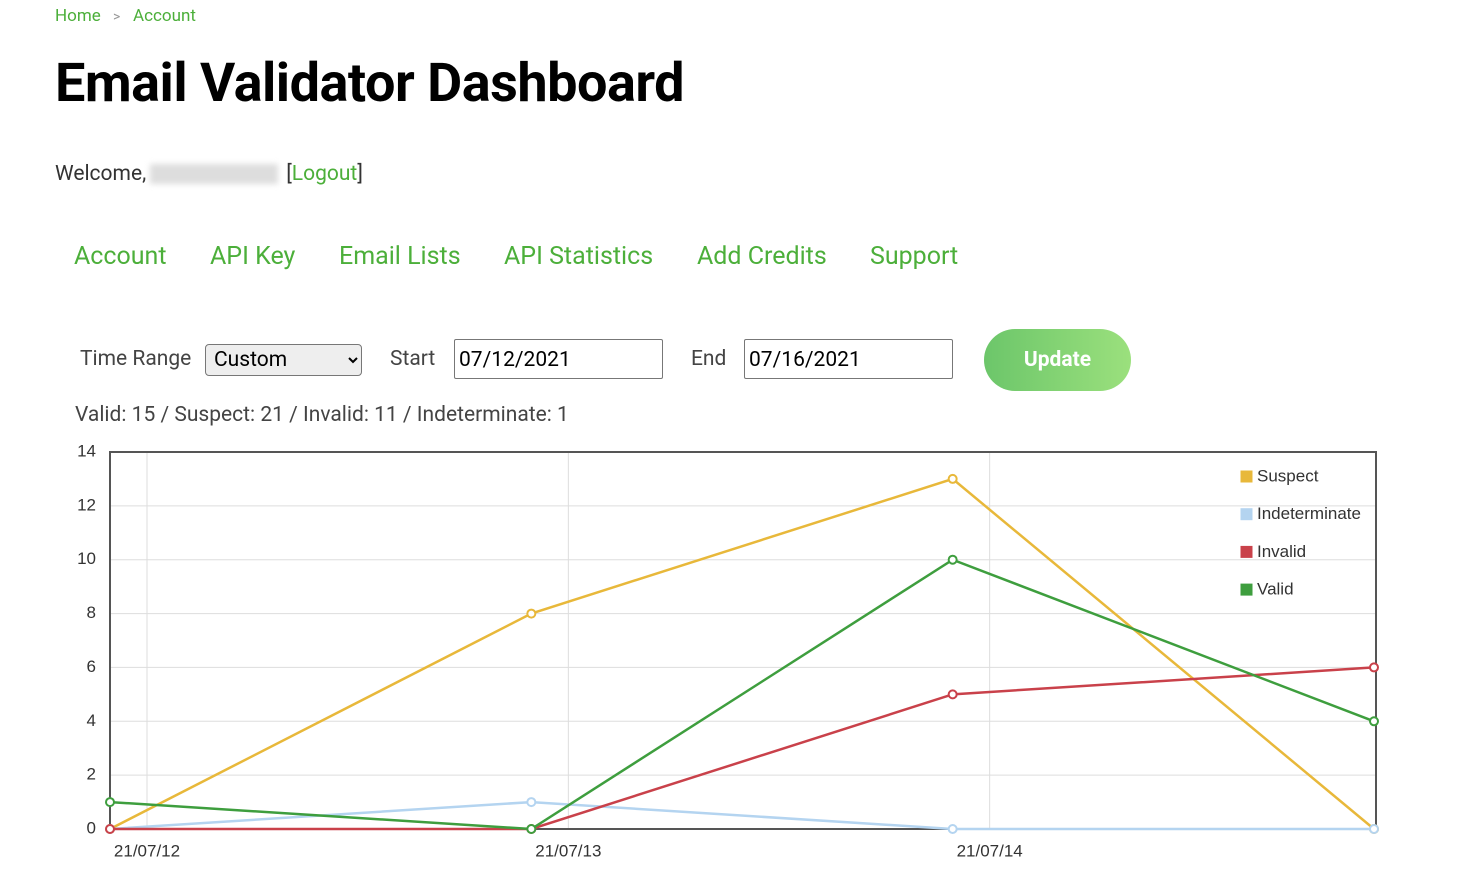 The width and height of the screenshot is (1468, 883). I want to click on y-tick-label: 2, so click(91, 774).